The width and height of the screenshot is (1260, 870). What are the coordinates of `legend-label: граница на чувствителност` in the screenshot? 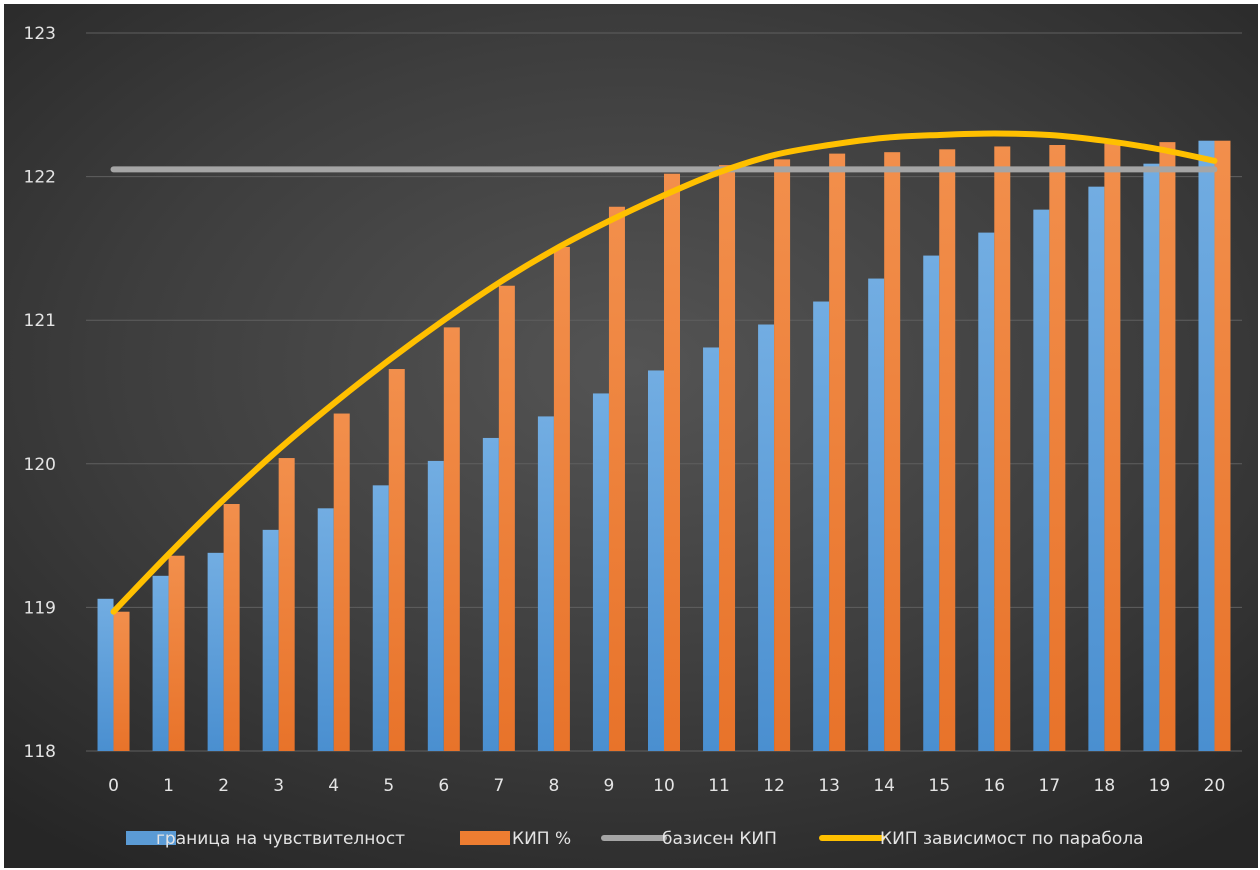 It's located at (280, 839).